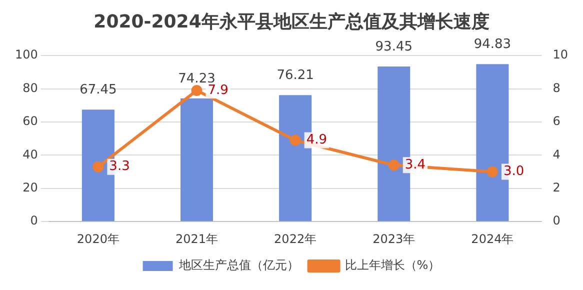 This screenshot has height=290, width=583. I want to click on data-label: 3.4, so click(415, 165).